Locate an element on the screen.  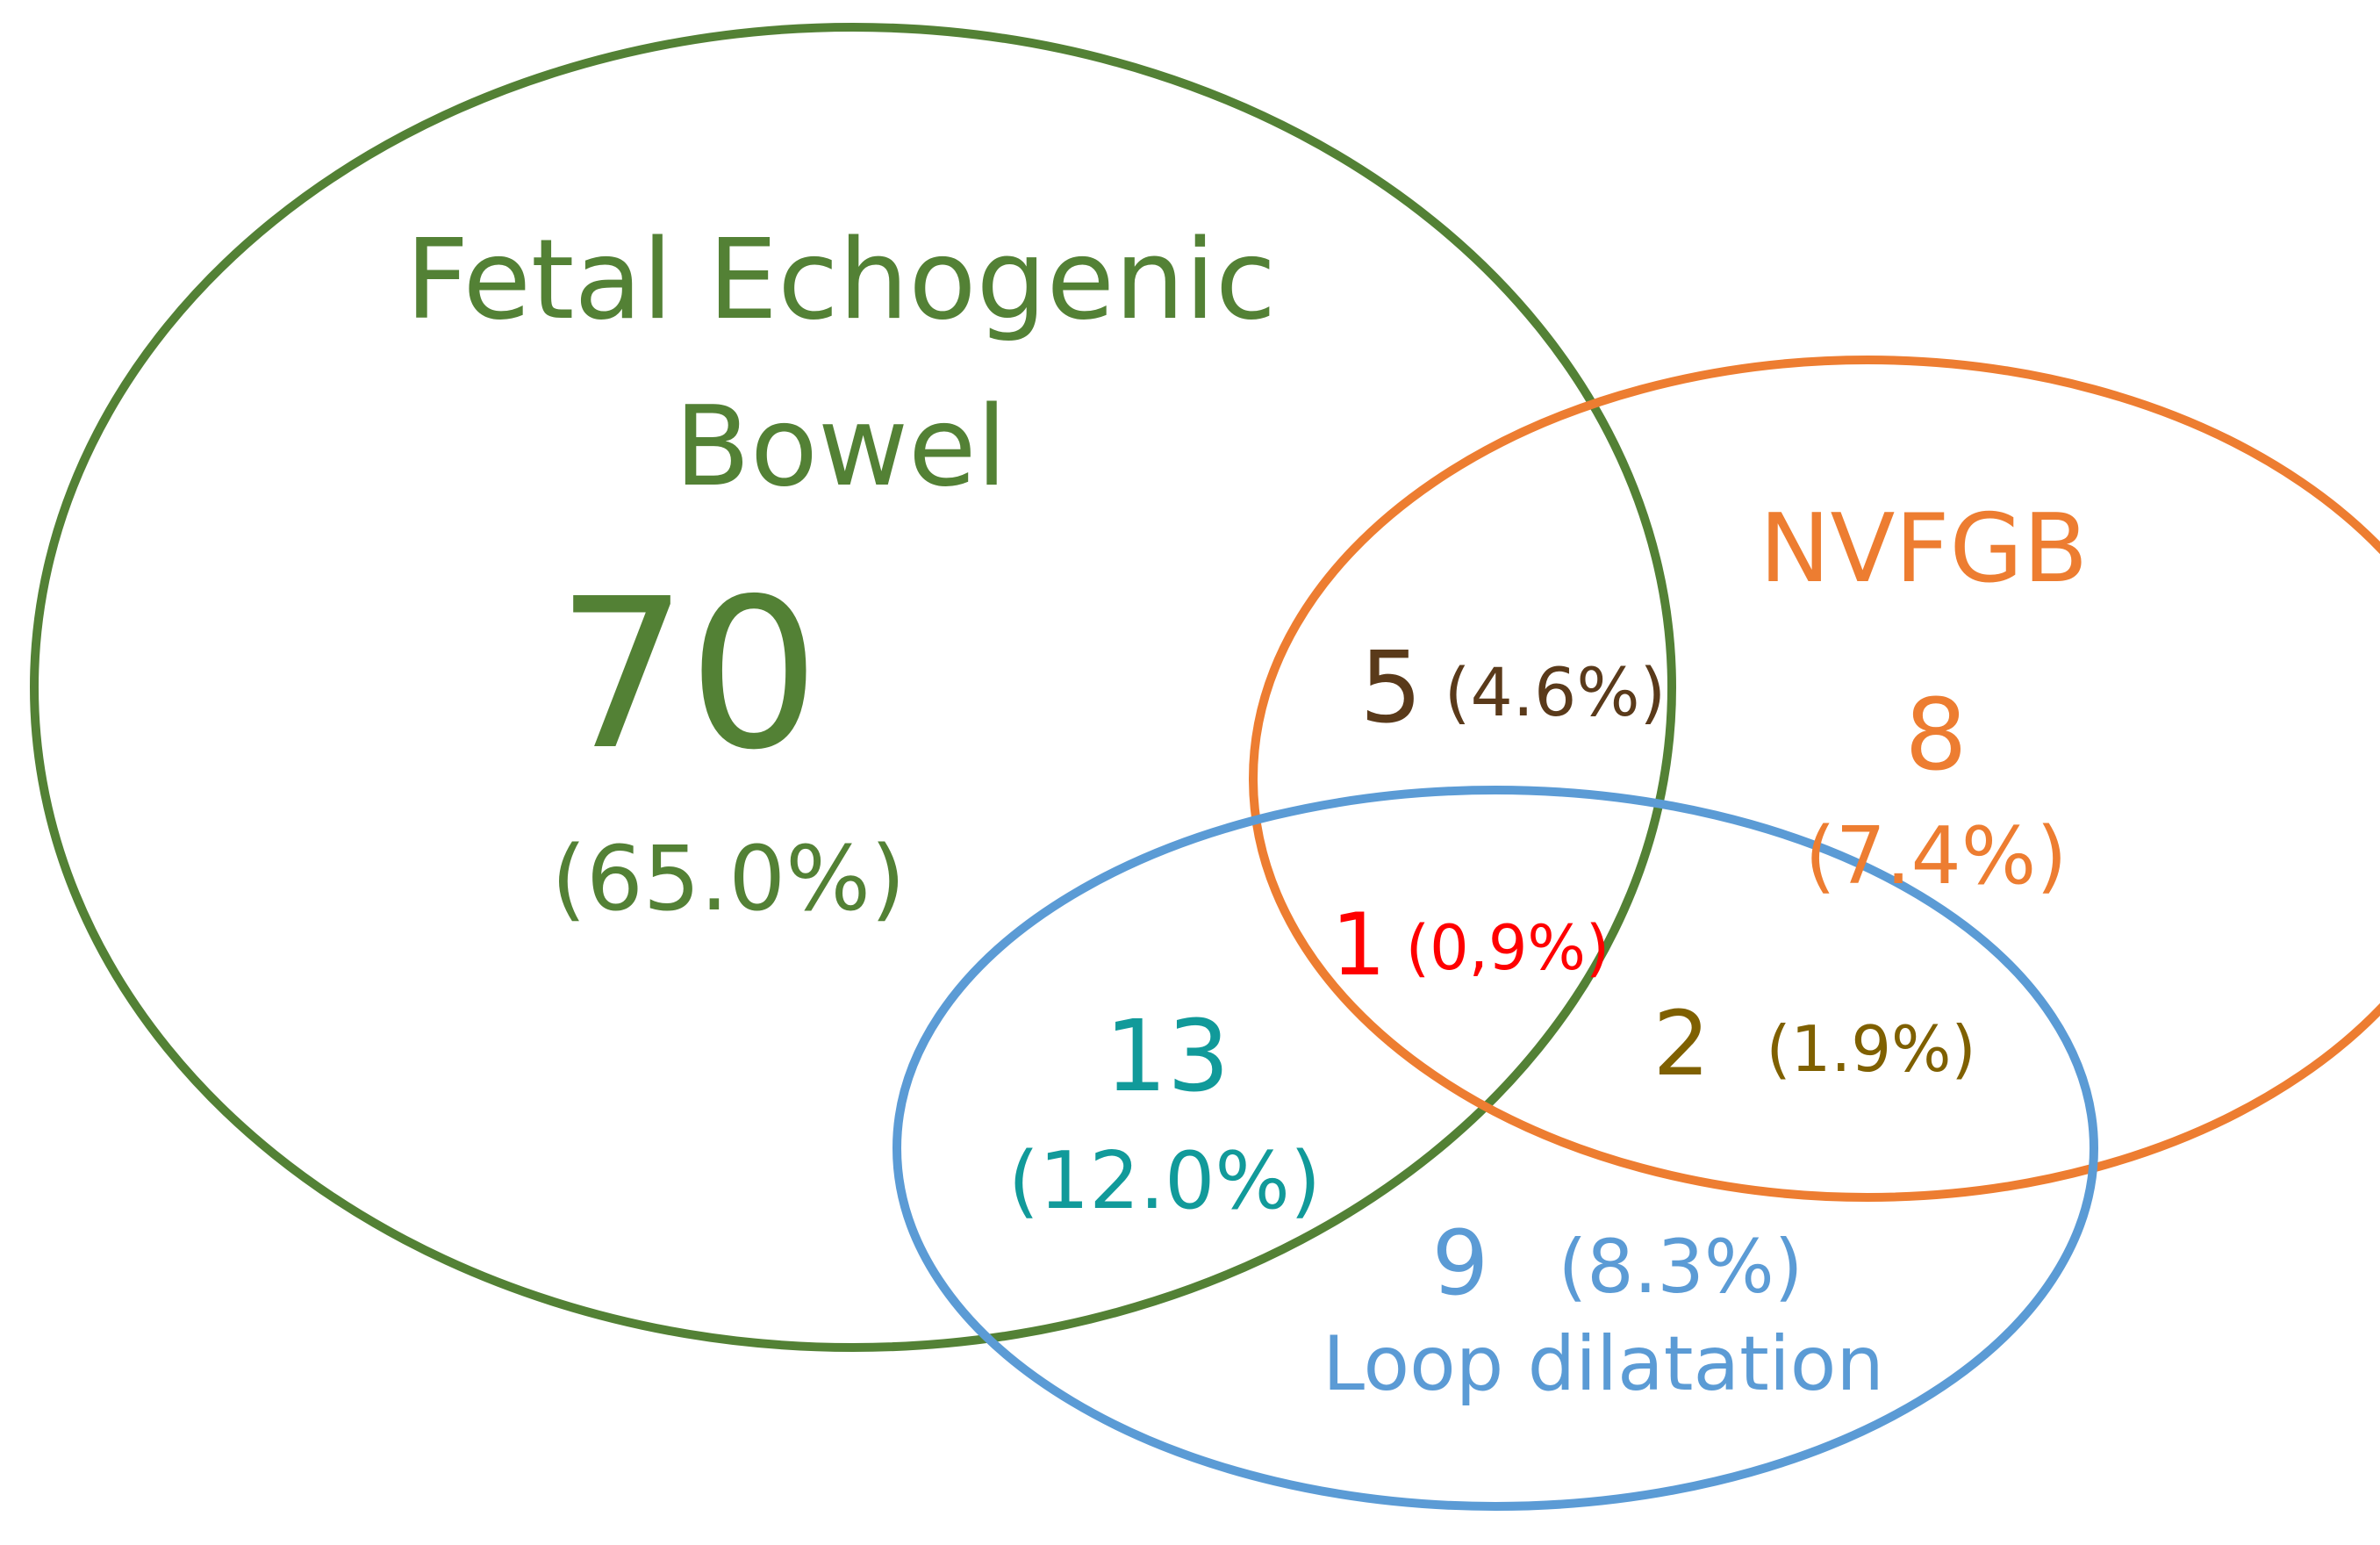
region-nvfgb-only-count: 8 is located at coordinates (1935, 736).